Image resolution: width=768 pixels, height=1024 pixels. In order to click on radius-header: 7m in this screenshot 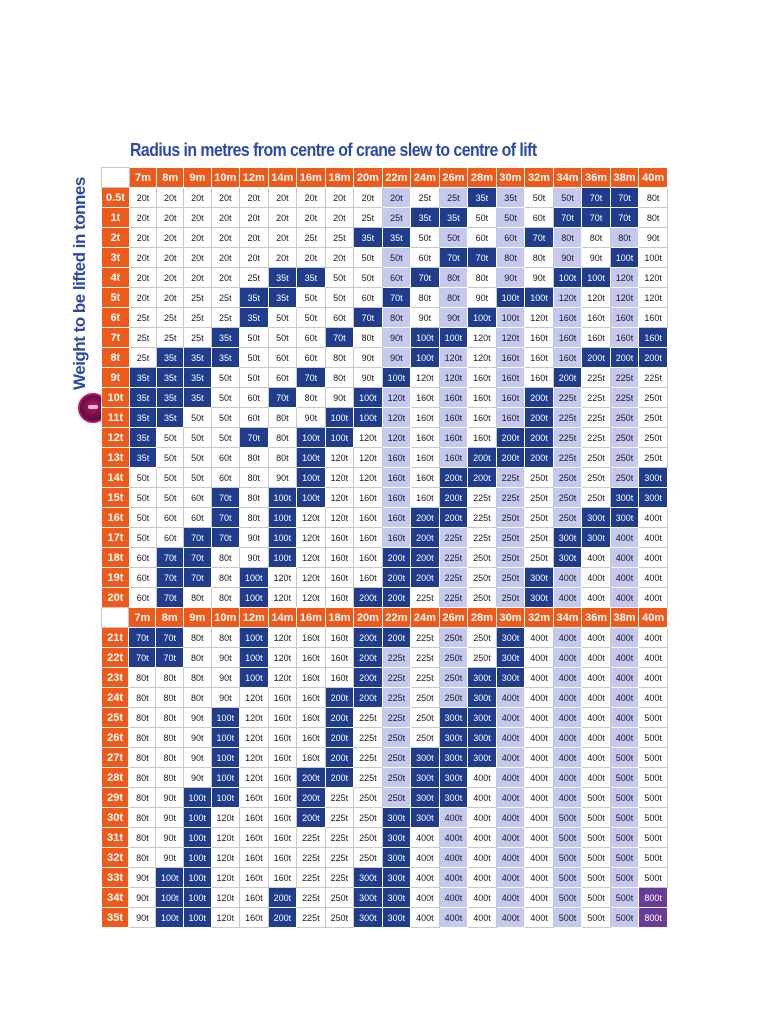, I will do `click(142, 617)`.